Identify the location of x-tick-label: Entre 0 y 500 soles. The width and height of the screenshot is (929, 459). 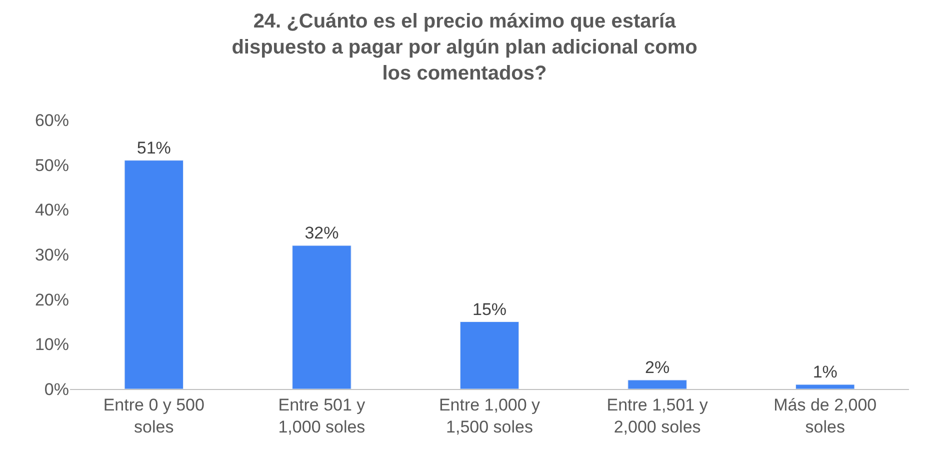
(153, 415).